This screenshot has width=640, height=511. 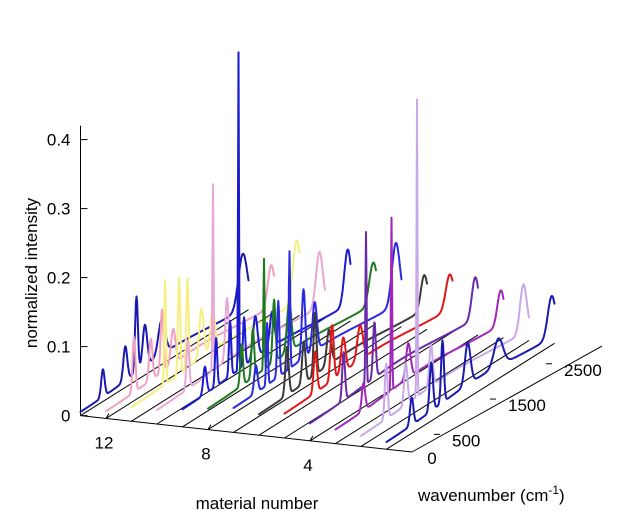 What do you see at coordinates (59, 209) in the screenshot?
I see `intensity-tick-label: 0.3` at bounding box center [59, 209].